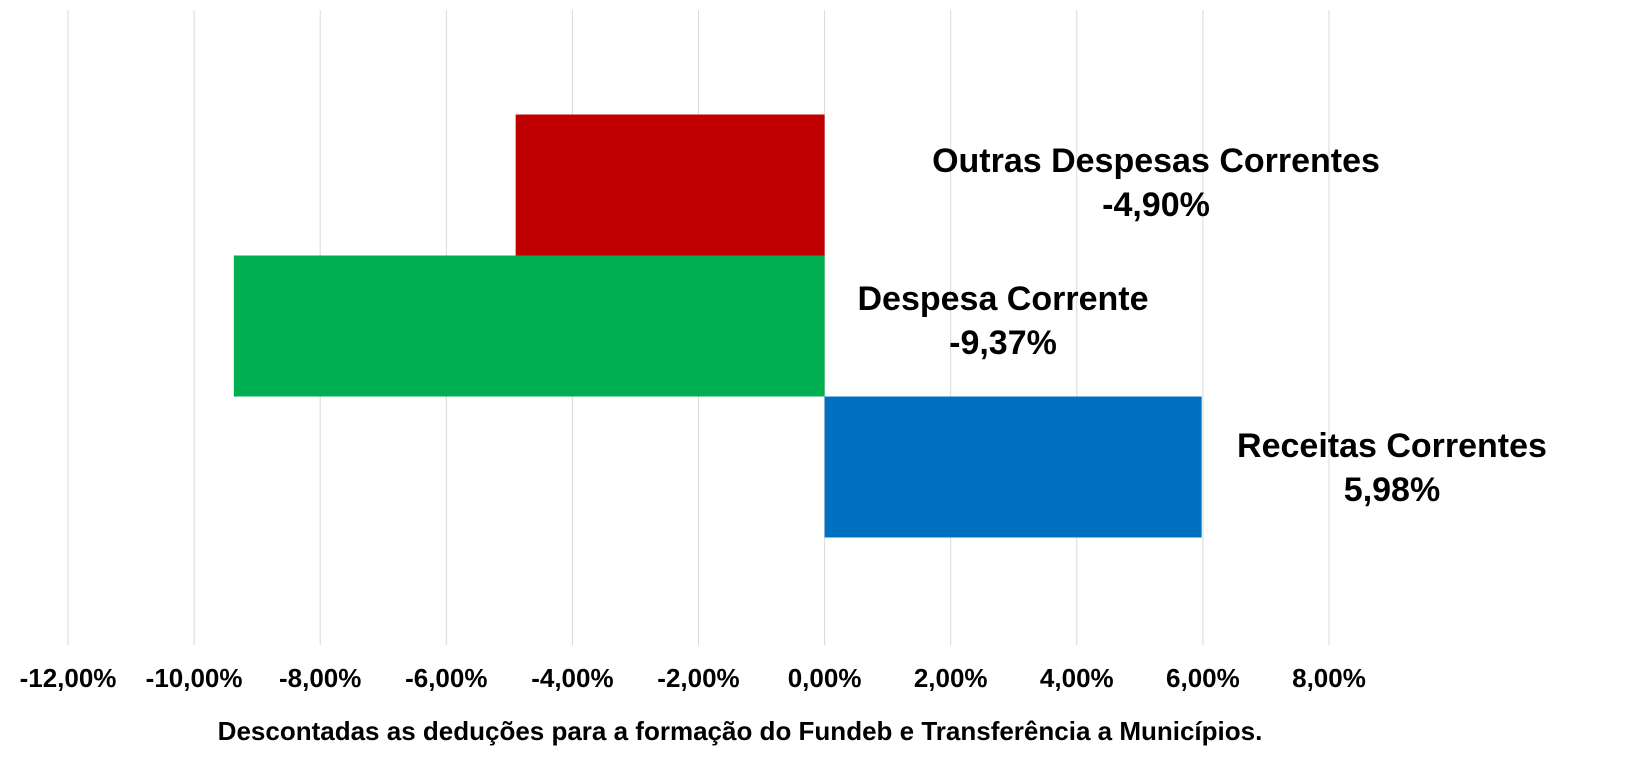  I want to click on x-tick-label: 6,00%, so click(1203, 678).